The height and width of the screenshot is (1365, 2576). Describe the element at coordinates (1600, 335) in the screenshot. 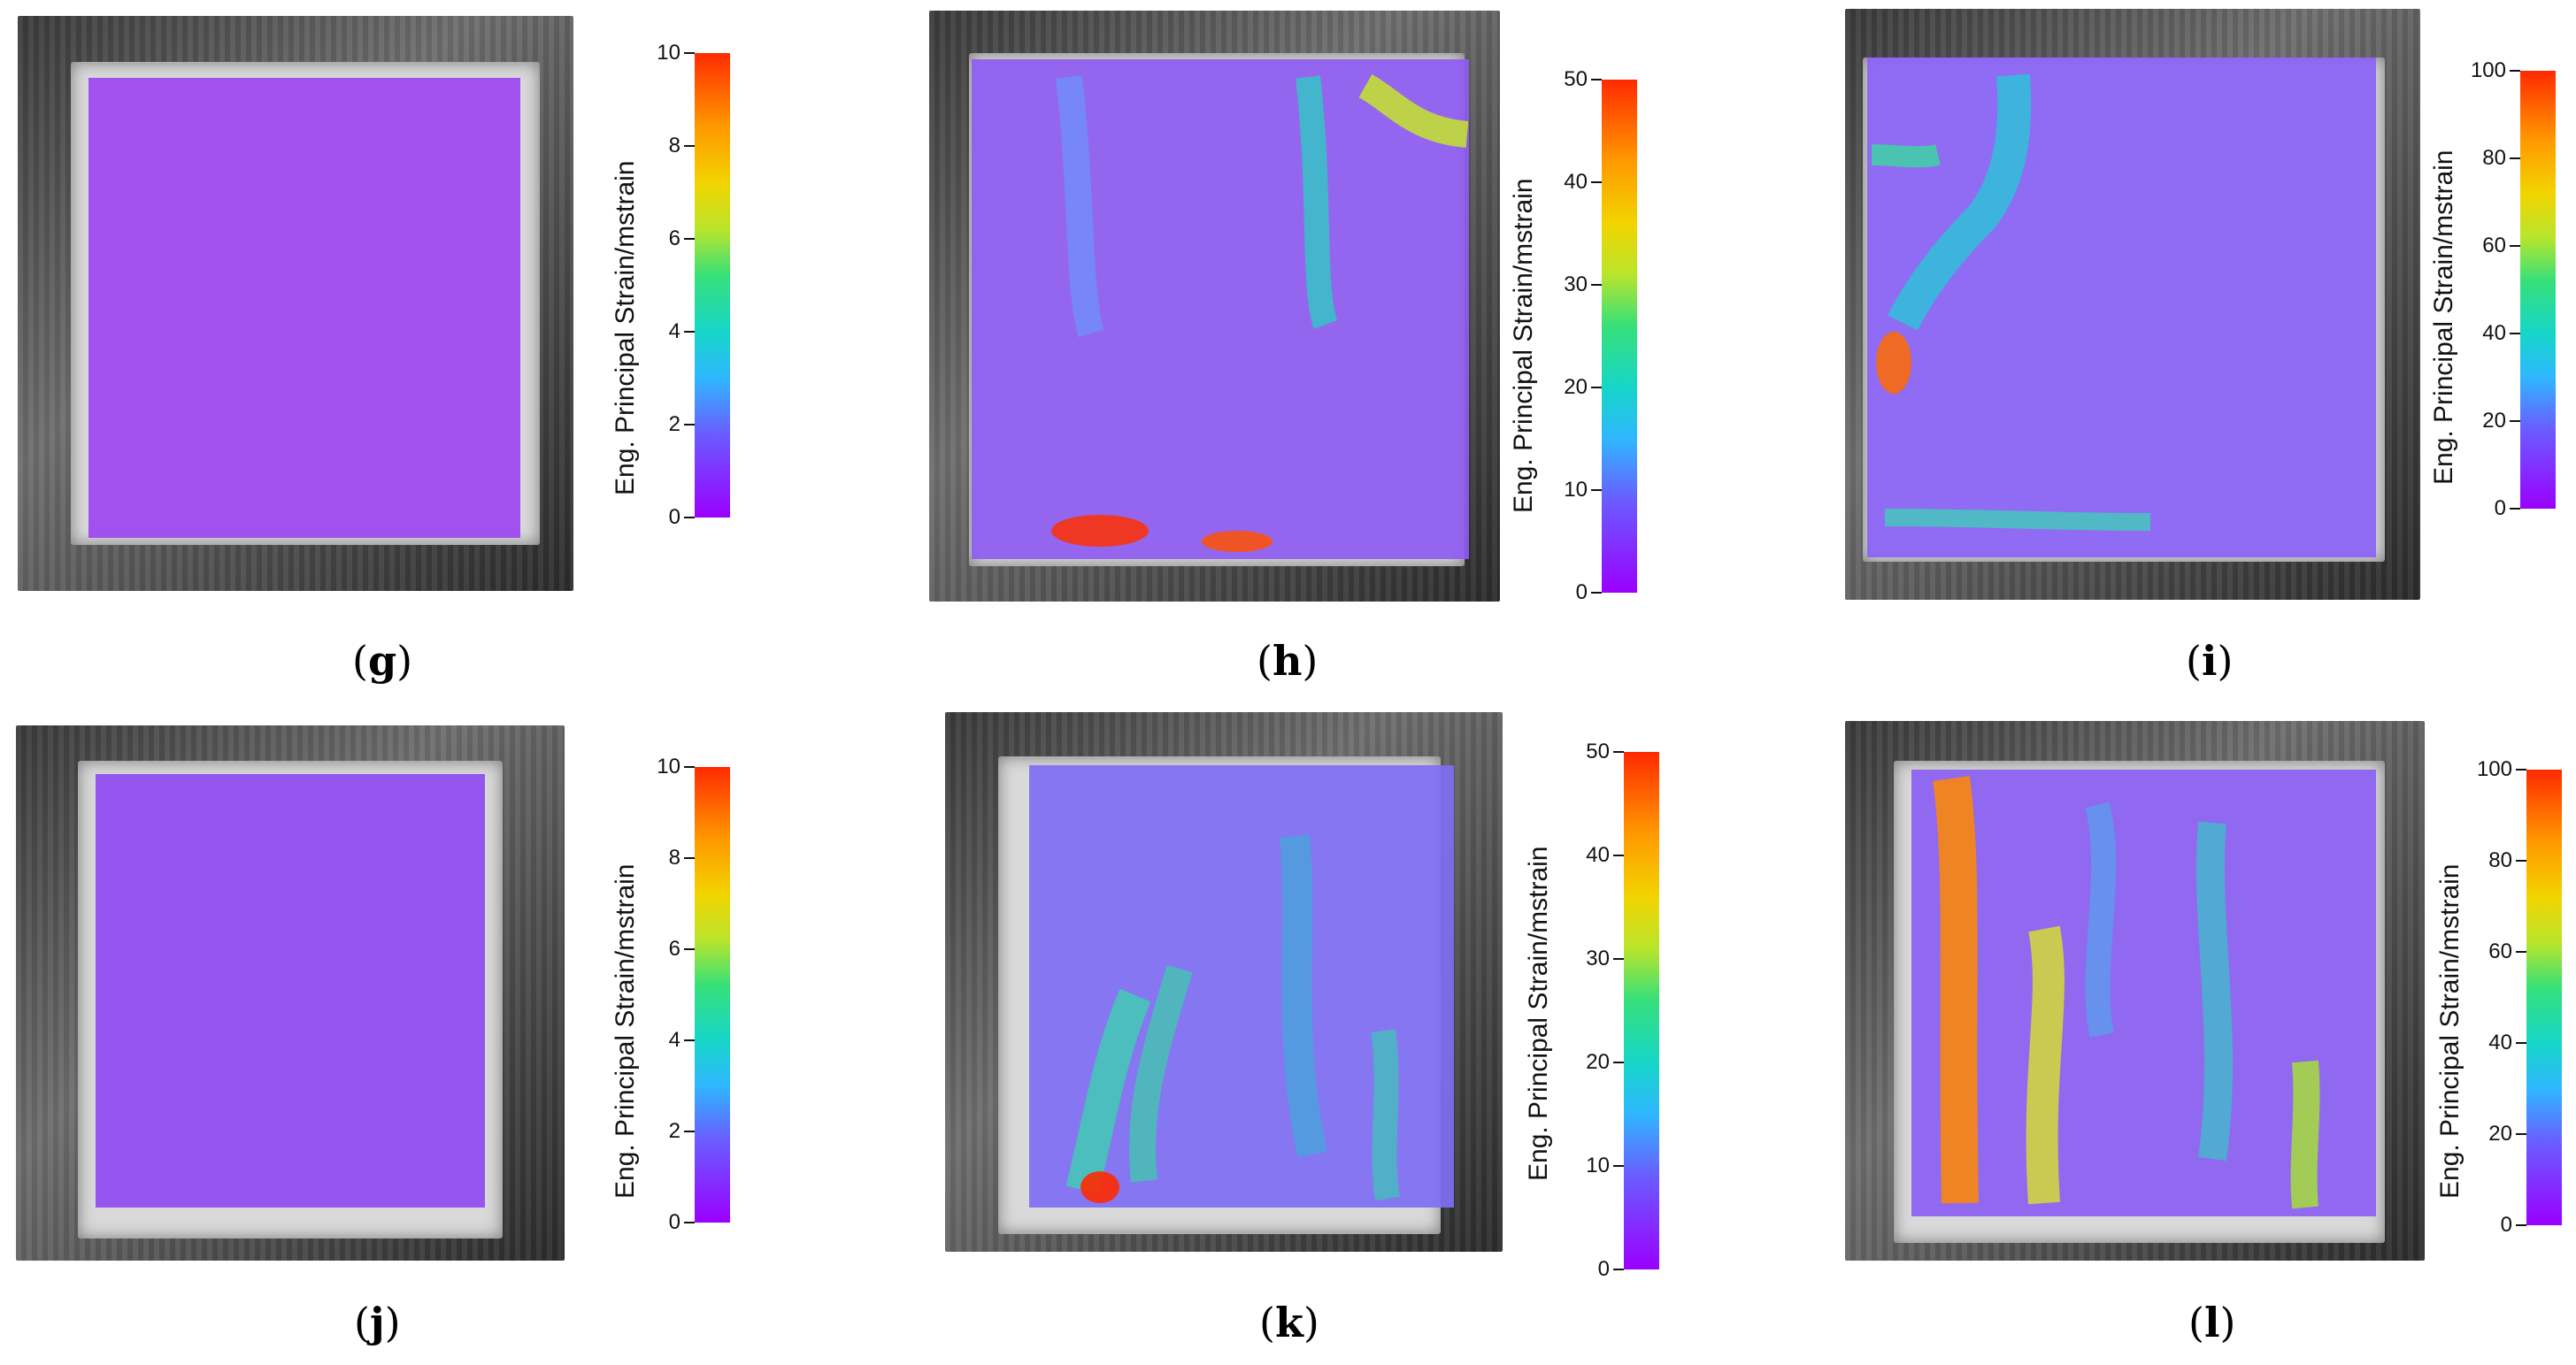

I see `colorbar-h: 50 40 30 20 10 0` at that location.